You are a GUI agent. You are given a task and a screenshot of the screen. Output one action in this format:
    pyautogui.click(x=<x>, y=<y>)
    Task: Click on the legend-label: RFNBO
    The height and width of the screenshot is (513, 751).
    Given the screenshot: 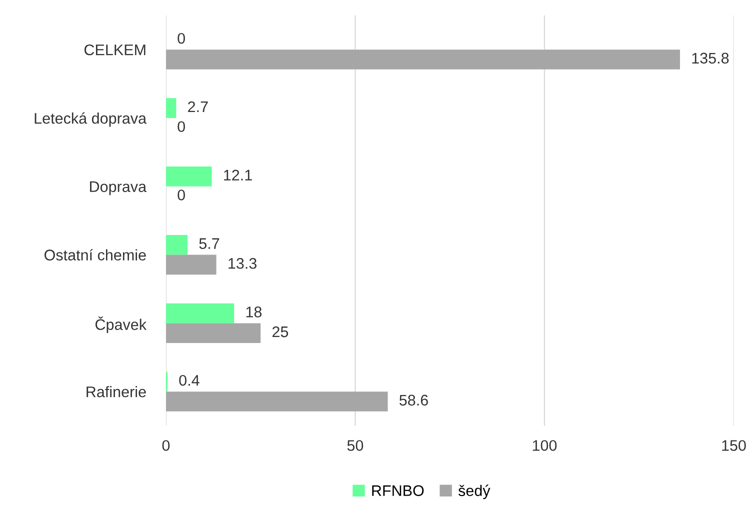 What is the action you would take?
    pyautogui.click(x=398, y=490)
    